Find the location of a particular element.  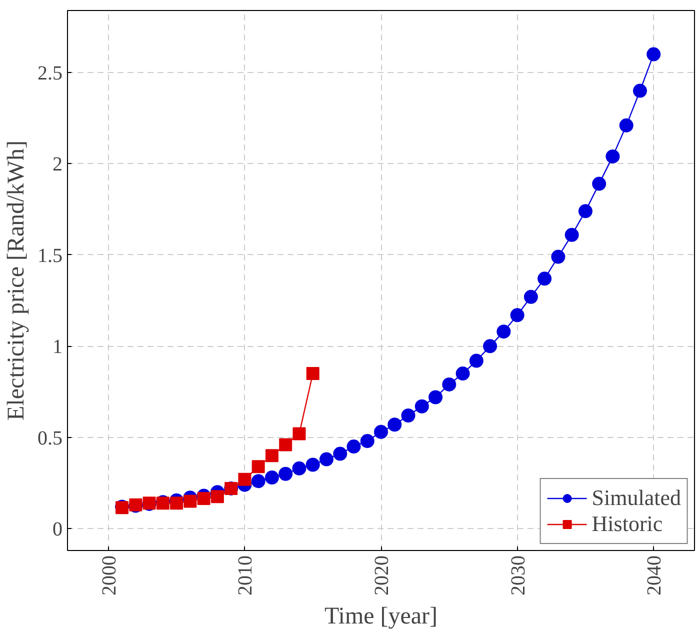

y-tick-label: 0.5 is located at coordinates (50, 438).